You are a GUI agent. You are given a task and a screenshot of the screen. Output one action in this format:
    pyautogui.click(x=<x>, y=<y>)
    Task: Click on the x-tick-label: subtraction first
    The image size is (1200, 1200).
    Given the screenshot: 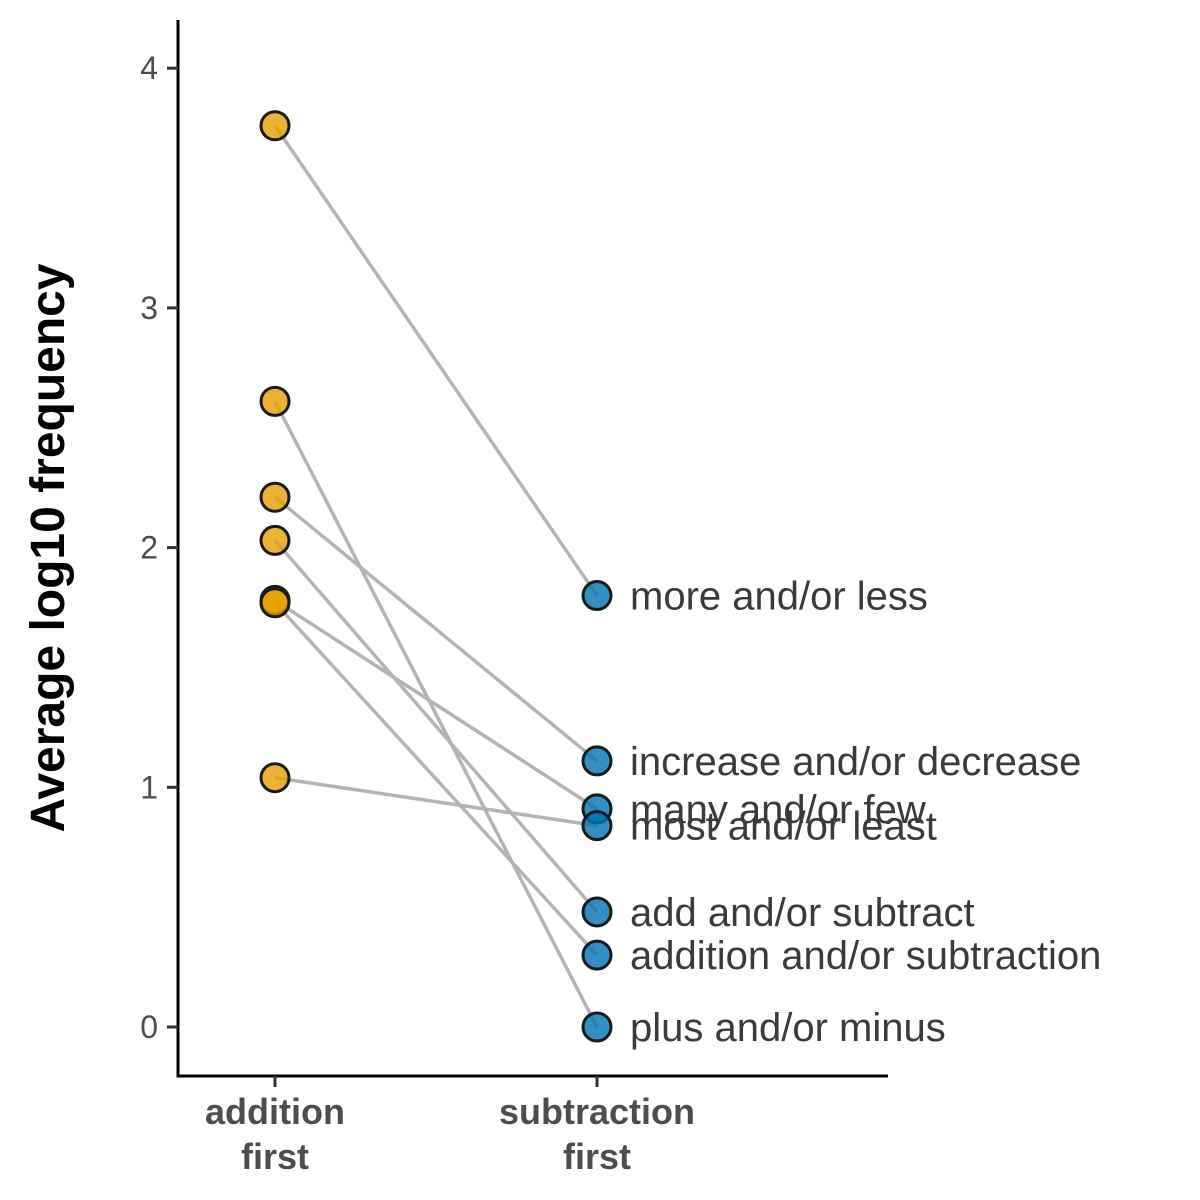 What is the action you would take?
    pyautogui.click(x=597, y=1134)
    